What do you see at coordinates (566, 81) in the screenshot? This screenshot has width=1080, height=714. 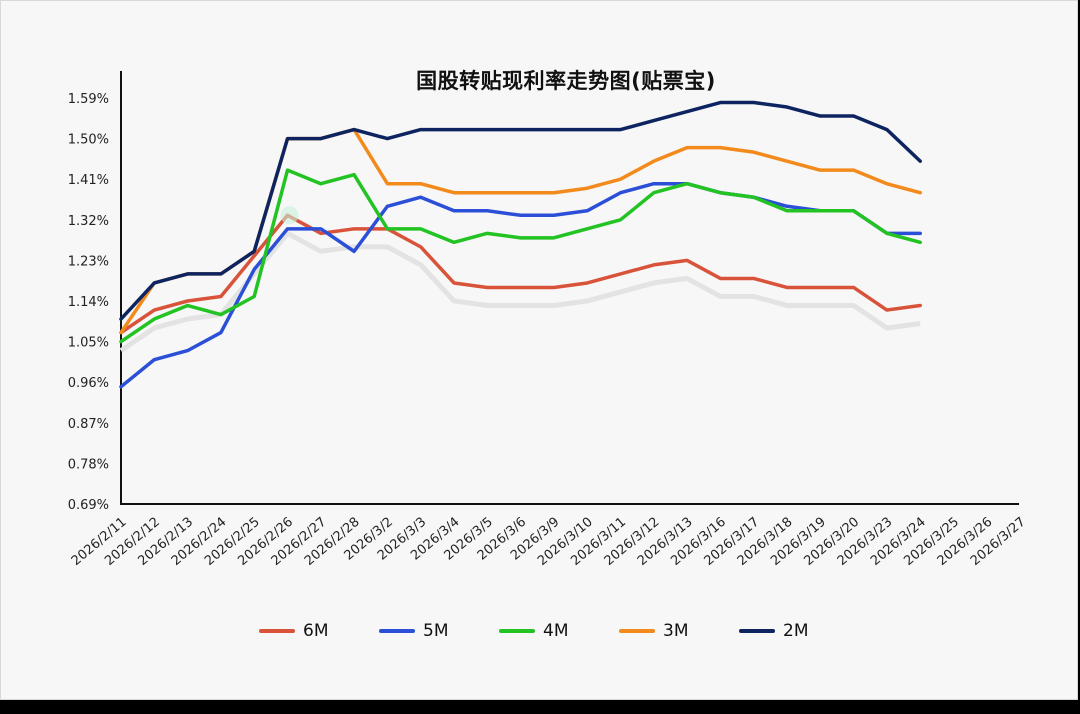 I see `chart-title: 国股转贴现利率走势图(贴票宝)` at bounding box center [566, 81].